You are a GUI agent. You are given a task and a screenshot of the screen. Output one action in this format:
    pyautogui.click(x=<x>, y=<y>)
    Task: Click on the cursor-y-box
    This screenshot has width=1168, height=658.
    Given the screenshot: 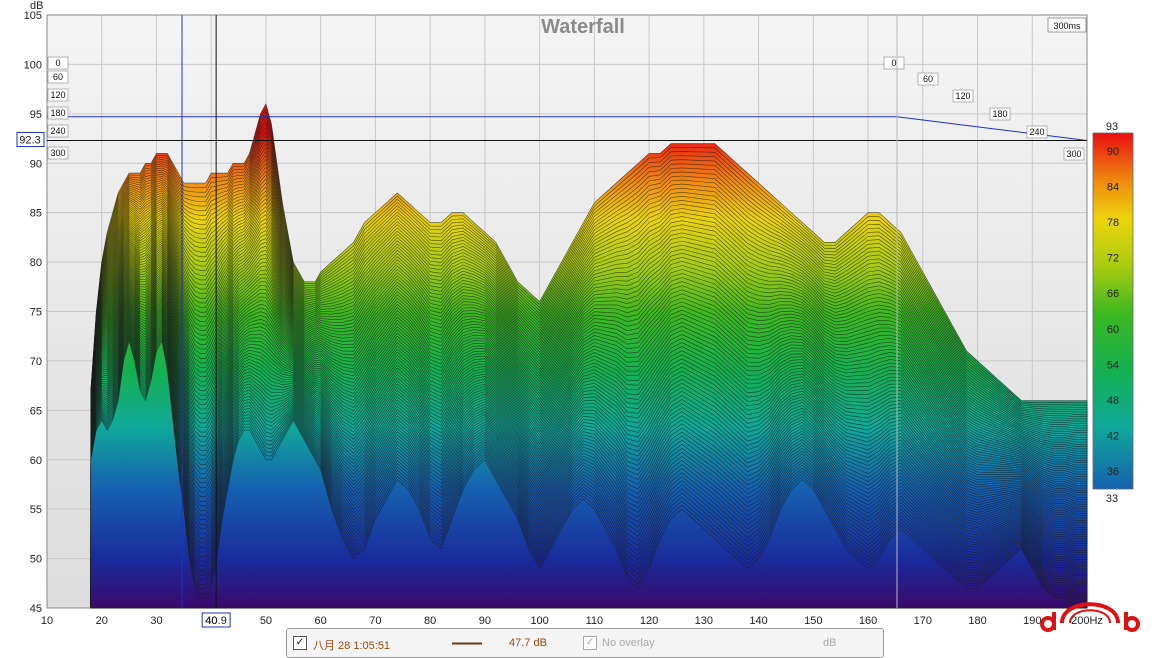 What is the action you would take?
    pyautogui.click(x=30, y=140)
    